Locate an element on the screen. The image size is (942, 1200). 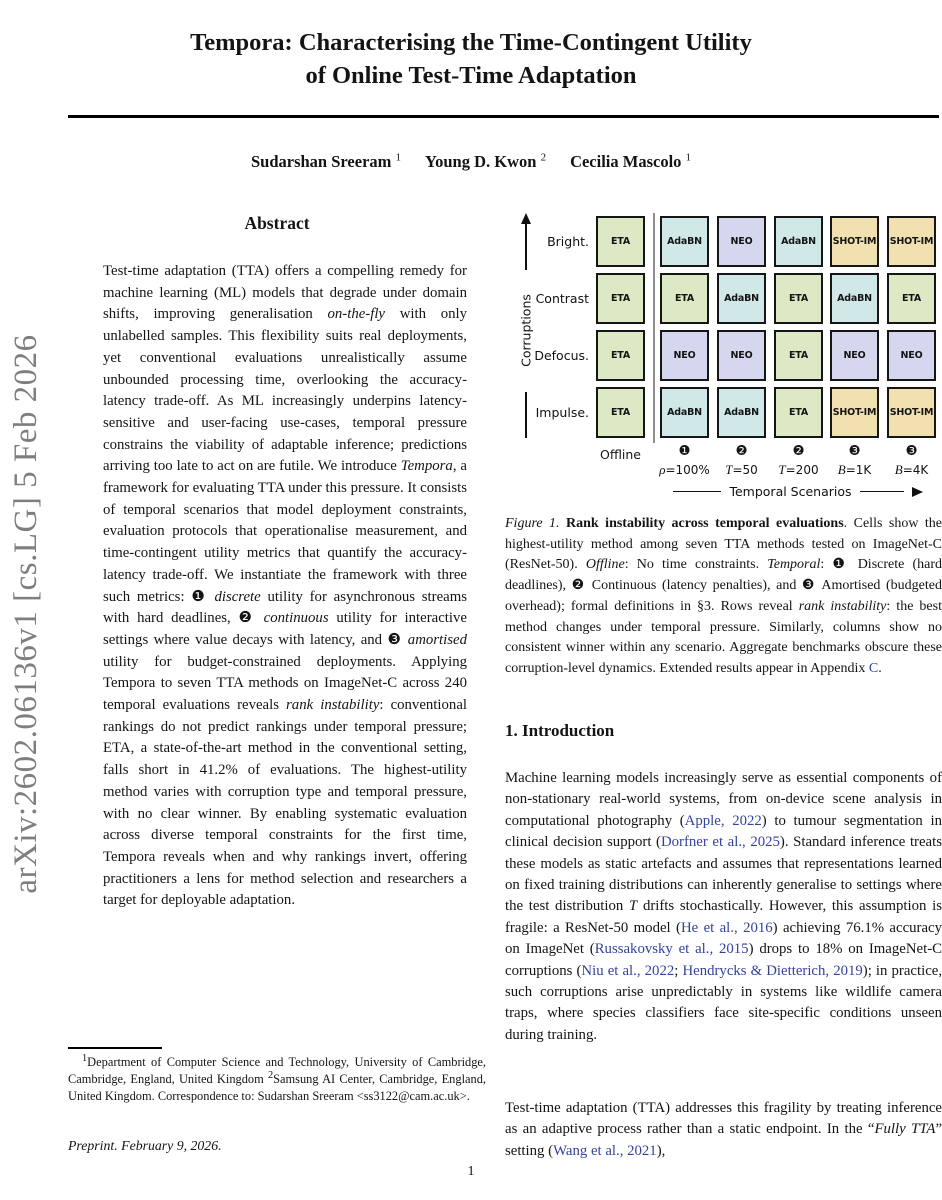
citation-link: Hendrycks & Dietterich is located at coordinates (754, 970).